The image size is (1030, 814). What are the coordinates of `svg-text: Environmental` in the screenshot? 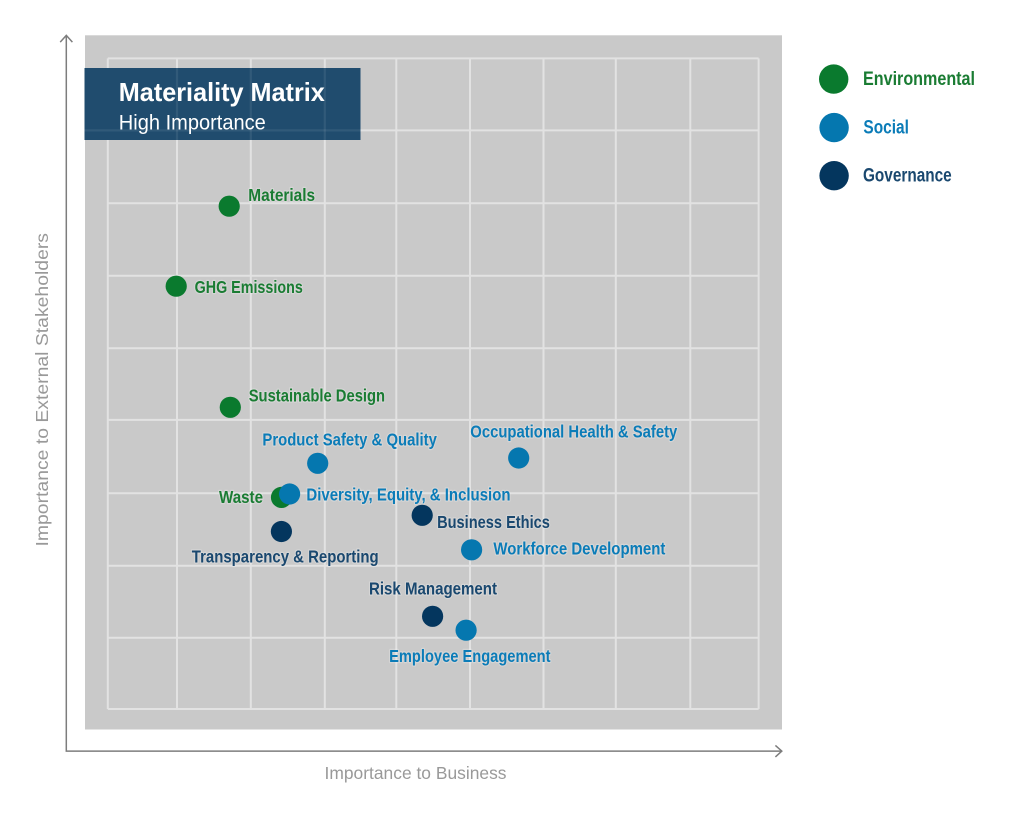 It's located at (919, 79).